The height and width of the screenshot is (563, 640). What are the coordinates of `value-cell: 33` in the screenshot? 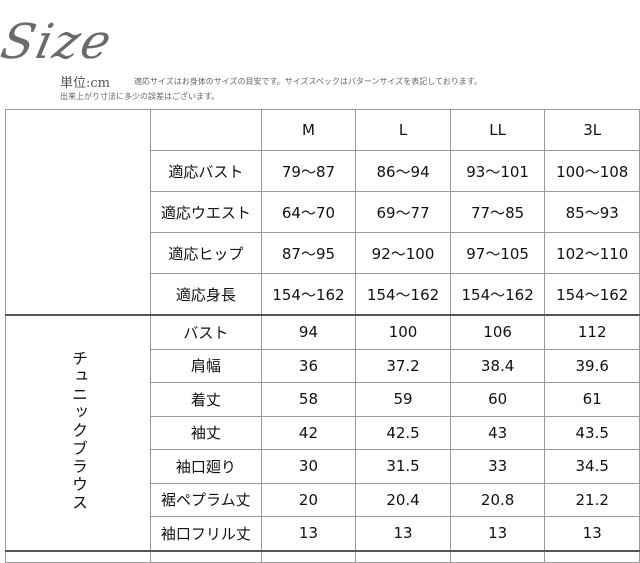 It's located at (497, 466).